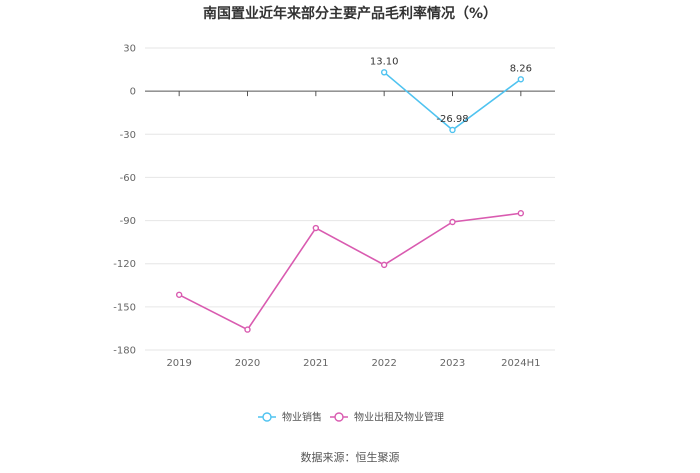 This screenshot has width=700, height=473. I want to click on x-tick-label: 2021, so click(315, 363).